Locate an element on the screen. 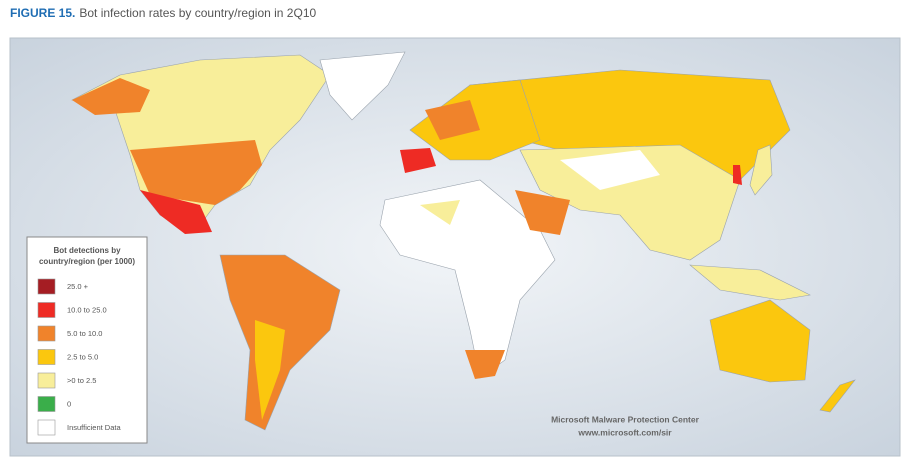  korea is located at coordinates (737, 175).